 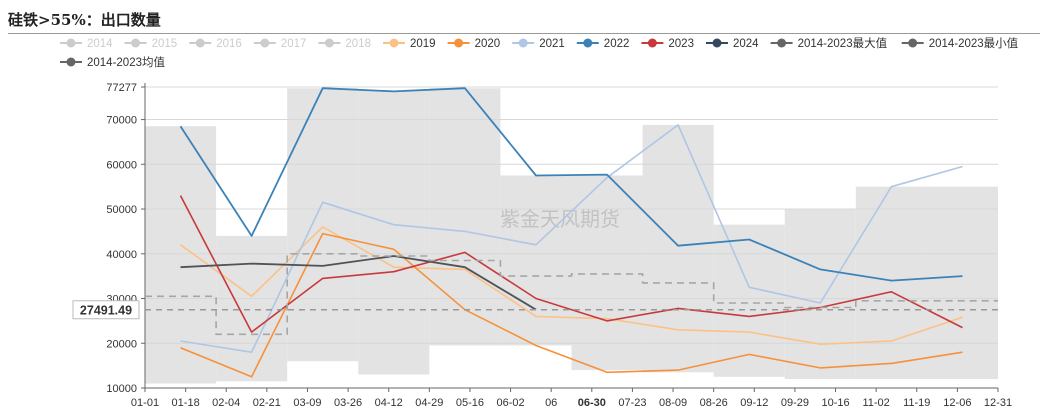 I want to click on series-2024, so click(x=358, y=283).